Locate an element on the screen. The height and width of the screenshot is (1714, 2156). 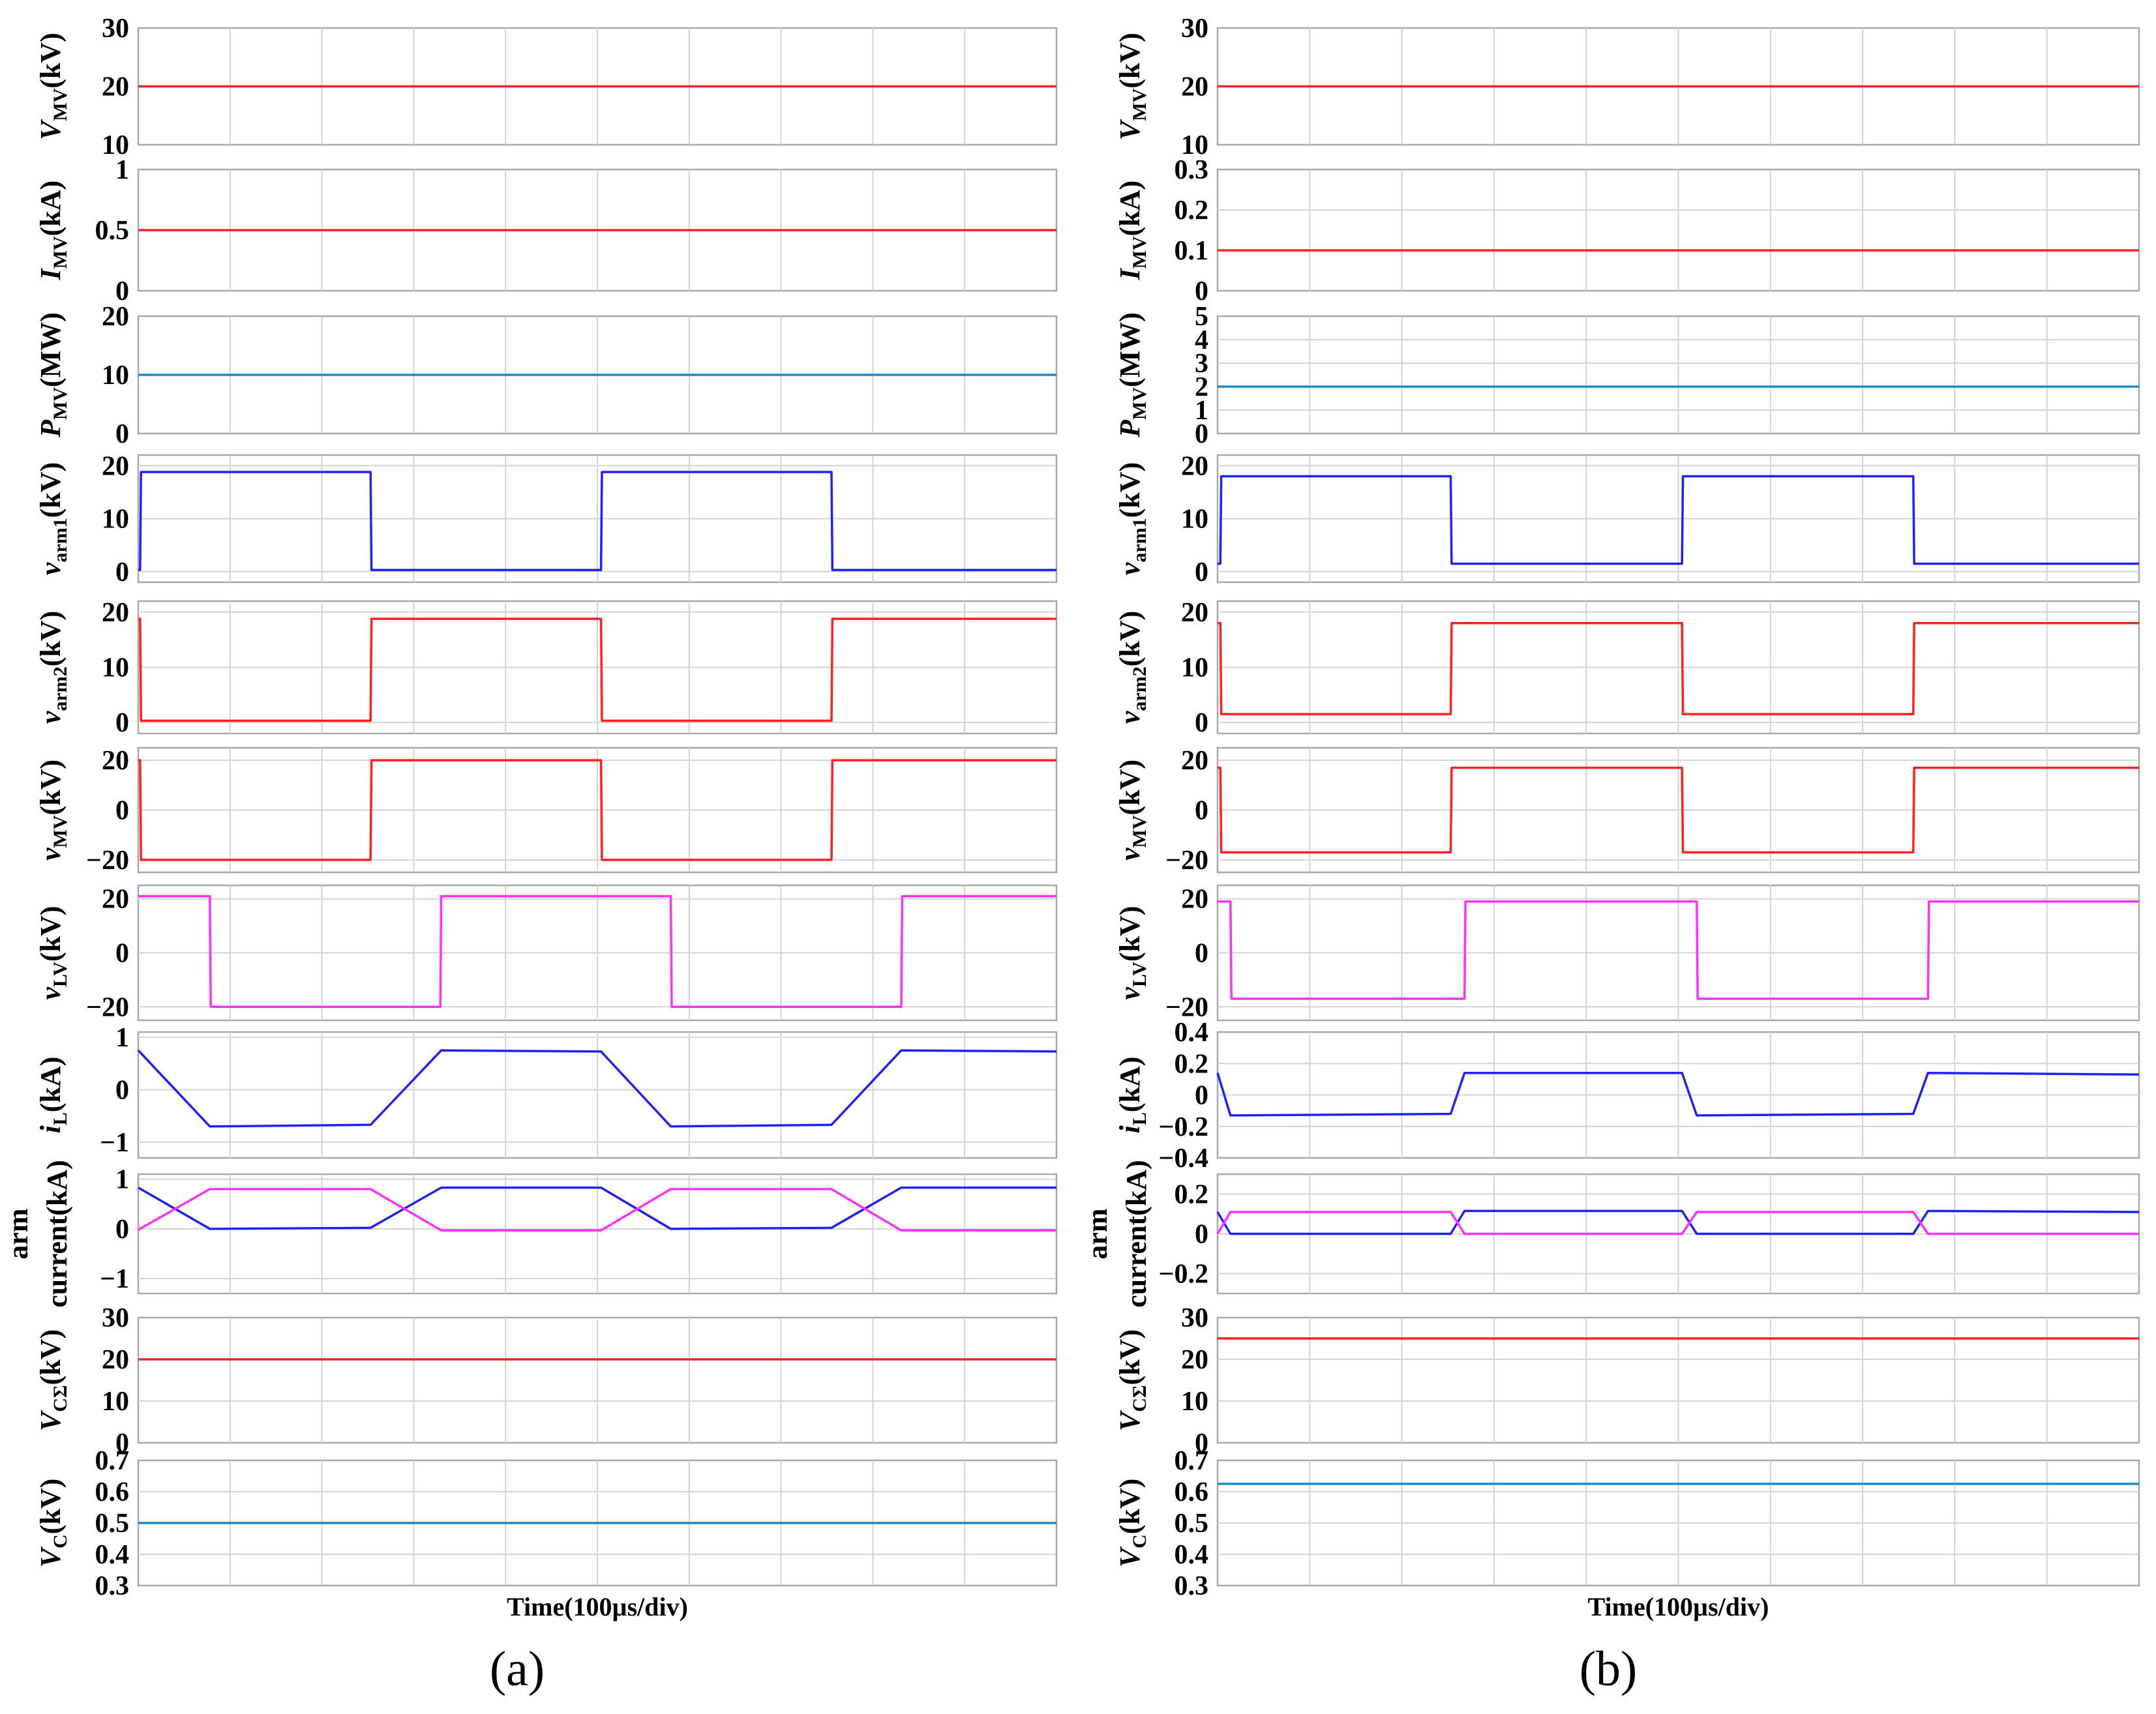
plot-a-10-ytick-label: 0.4 is located at coordinates (112, 1555).